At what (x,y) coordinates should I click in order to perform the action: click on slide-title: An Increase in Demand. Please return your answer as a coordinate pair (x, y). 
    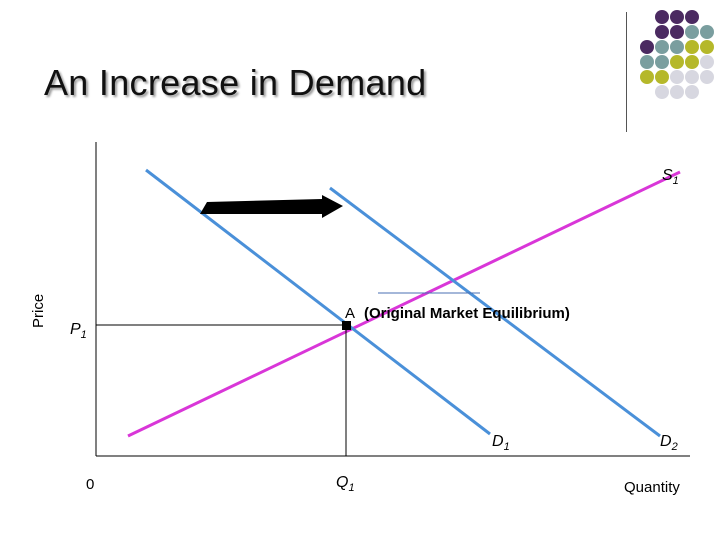
    Looking at the image, I should click on (235, 82).